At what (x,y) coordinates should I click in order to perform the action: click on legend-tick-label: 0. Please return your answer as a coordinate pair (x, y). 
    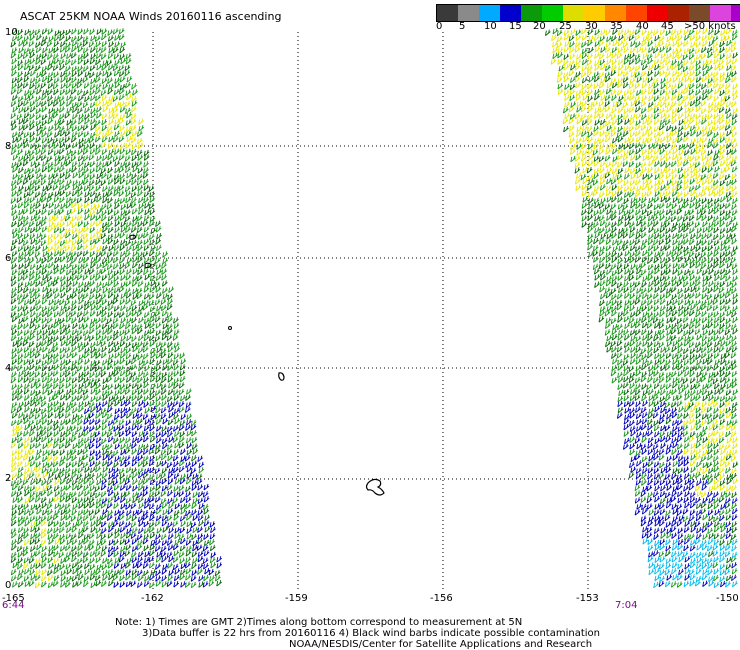
    Looking at the image, I should click on (439, 26).